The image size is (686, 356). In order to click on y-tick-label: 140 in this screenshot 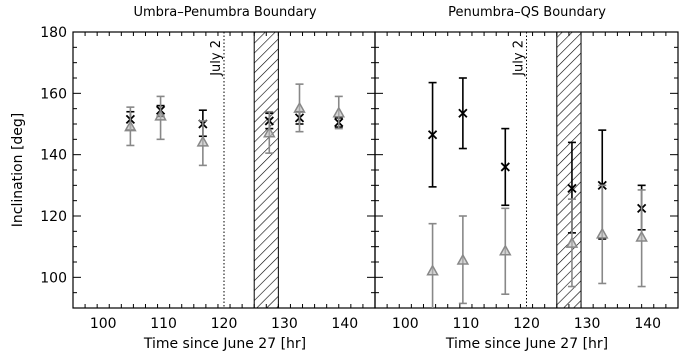, I will do `click(53, 156)`.